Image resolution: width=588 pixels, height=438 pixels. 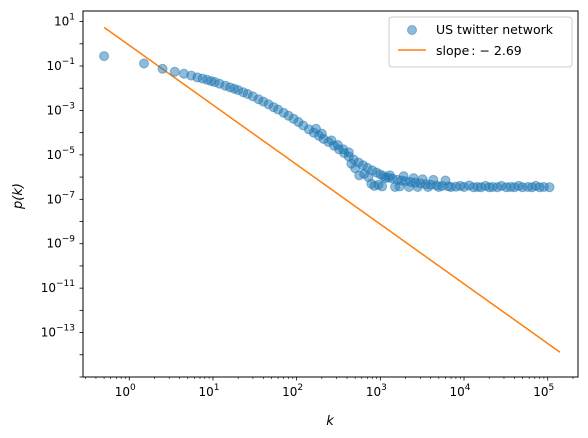 I want to click on y-tick-label: 10⁻¹¹, so click(x=58, y=287).